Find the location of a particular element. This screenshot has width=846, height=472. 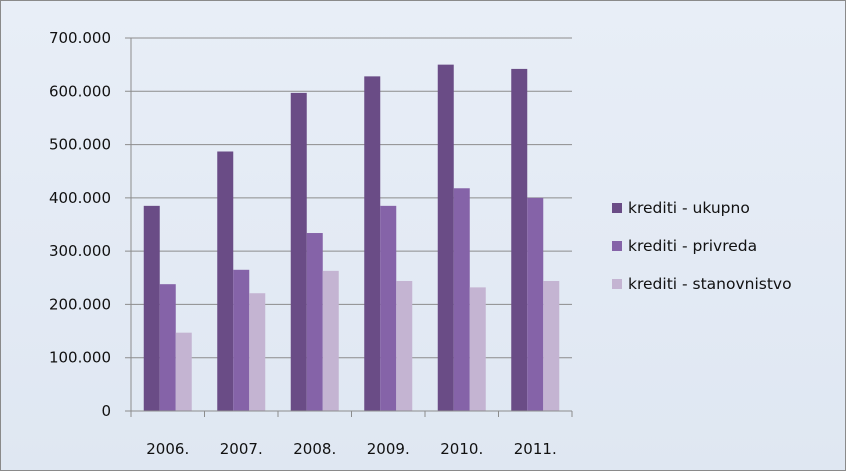

x-tick-label: 2009. is located at coordinates (388, 449).